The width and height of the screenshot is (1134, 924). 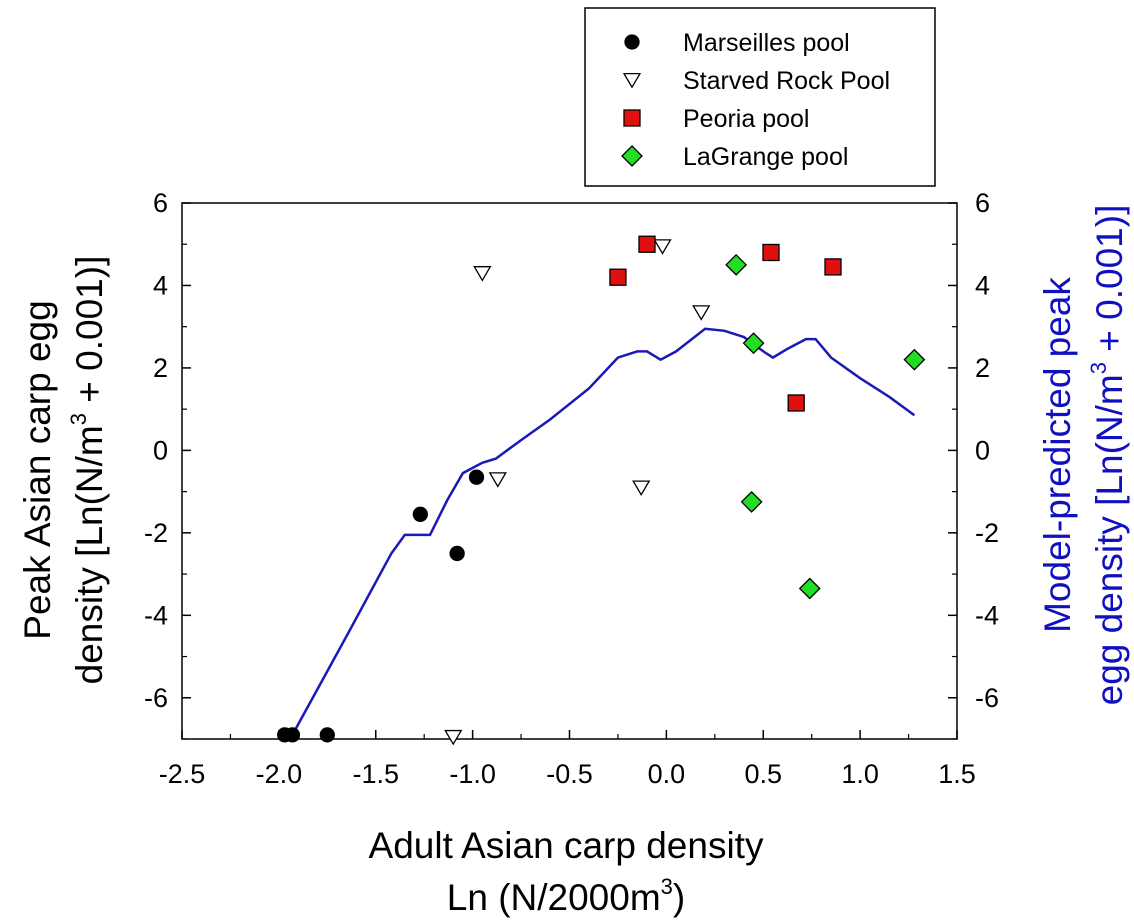 I want to click on x-axis-ticks: -2.5 -2.0 -1.5 -1.0 -0.5 0.0 0.5 1.0 1.5, so click(x=567, y=759).